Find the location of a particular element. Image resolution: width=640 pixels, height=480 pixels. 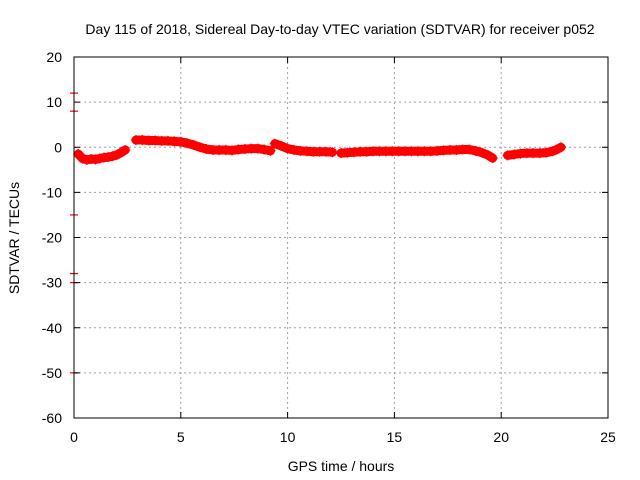

x-axis-label: GPS time / hours is located at coordinates (341, 466).